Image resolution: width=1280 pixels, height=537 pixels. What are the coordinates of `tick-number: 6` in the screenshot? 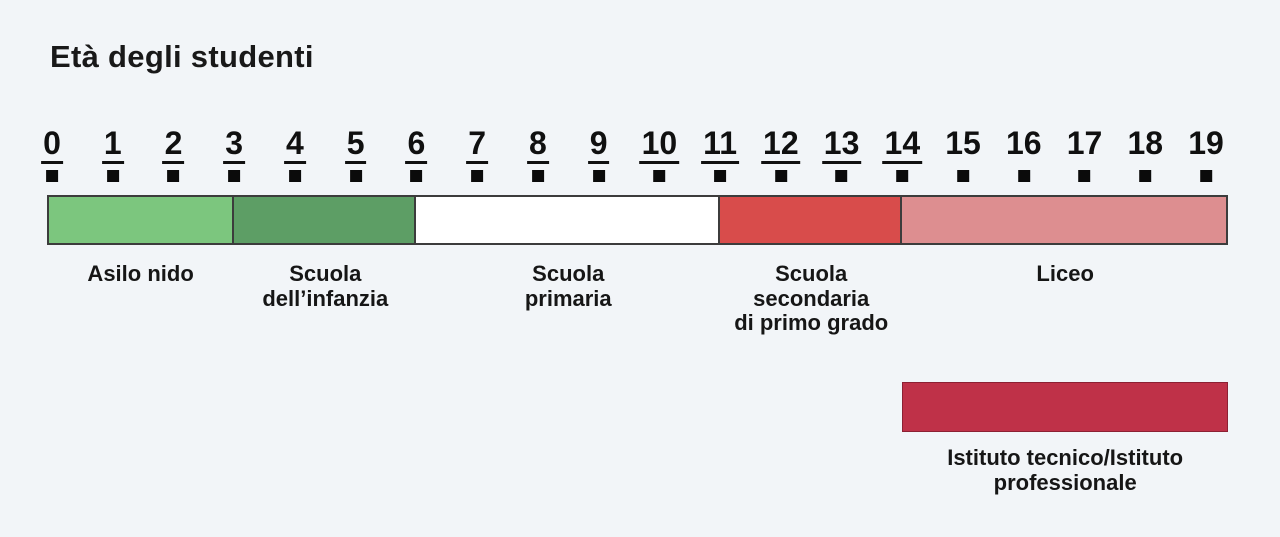 It's located at (416, 145).